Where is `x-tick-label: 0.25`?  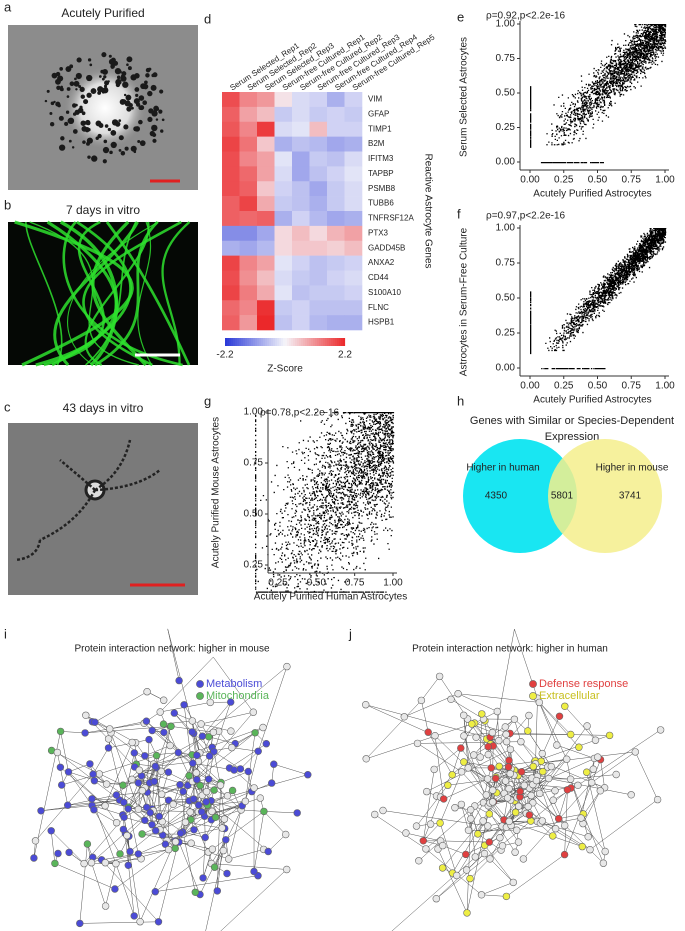 x-tick-label: 0.25 is located at coordinates (564, 386).